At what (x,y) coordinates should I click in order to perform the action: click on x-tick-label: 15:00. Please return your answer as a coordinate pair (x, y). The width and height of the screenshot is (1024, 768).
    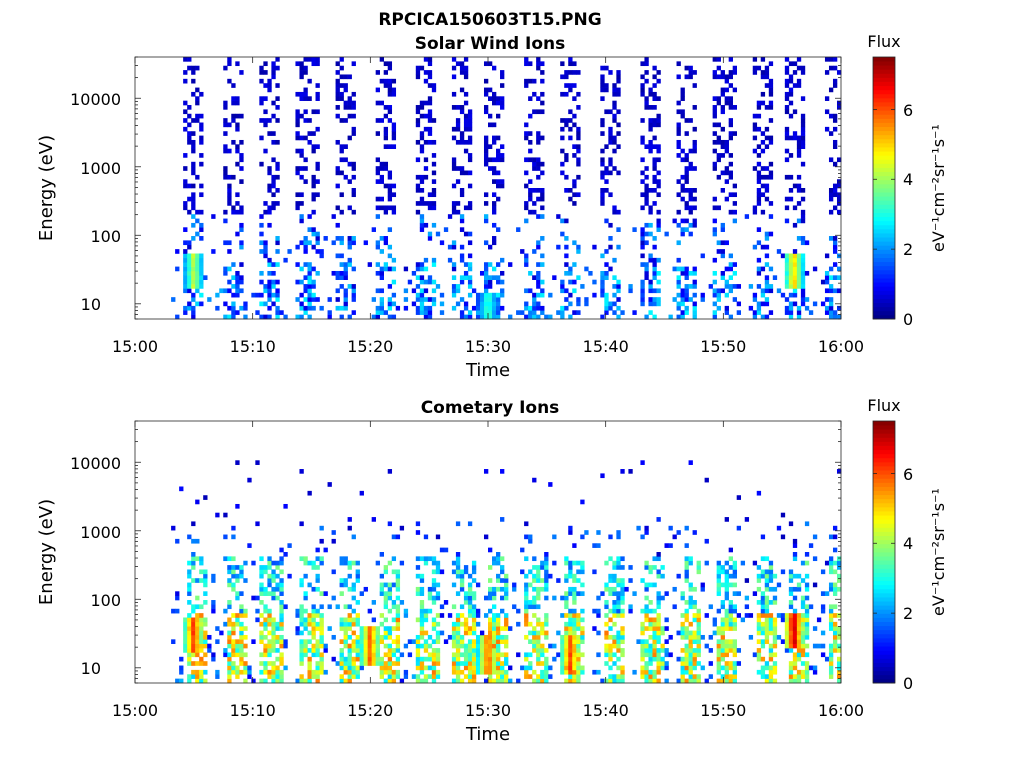
    Looking at the image, I should click on (135, 710).